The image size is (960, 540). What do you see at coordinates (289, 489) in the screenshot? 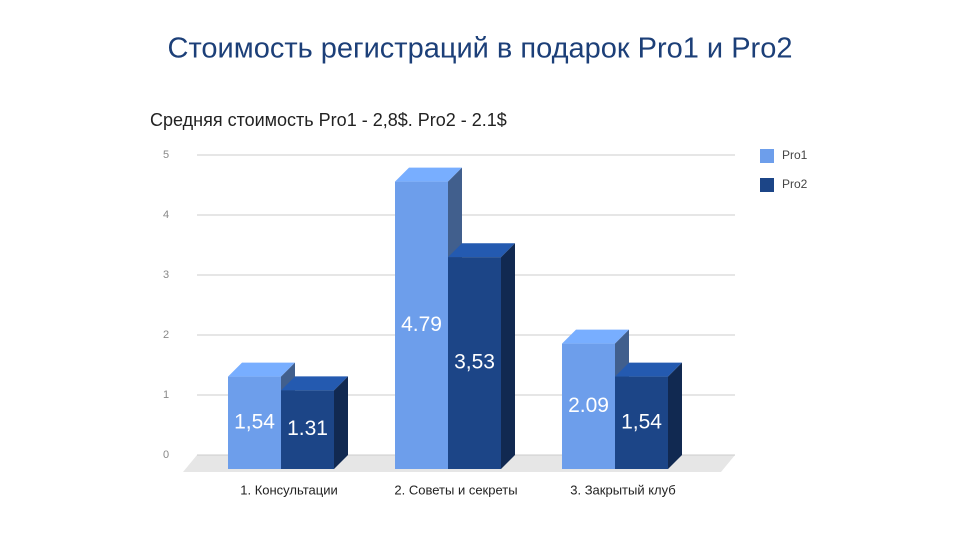
I see `x-tick-label: 1. Консультации` at bounding box center [289, 489].